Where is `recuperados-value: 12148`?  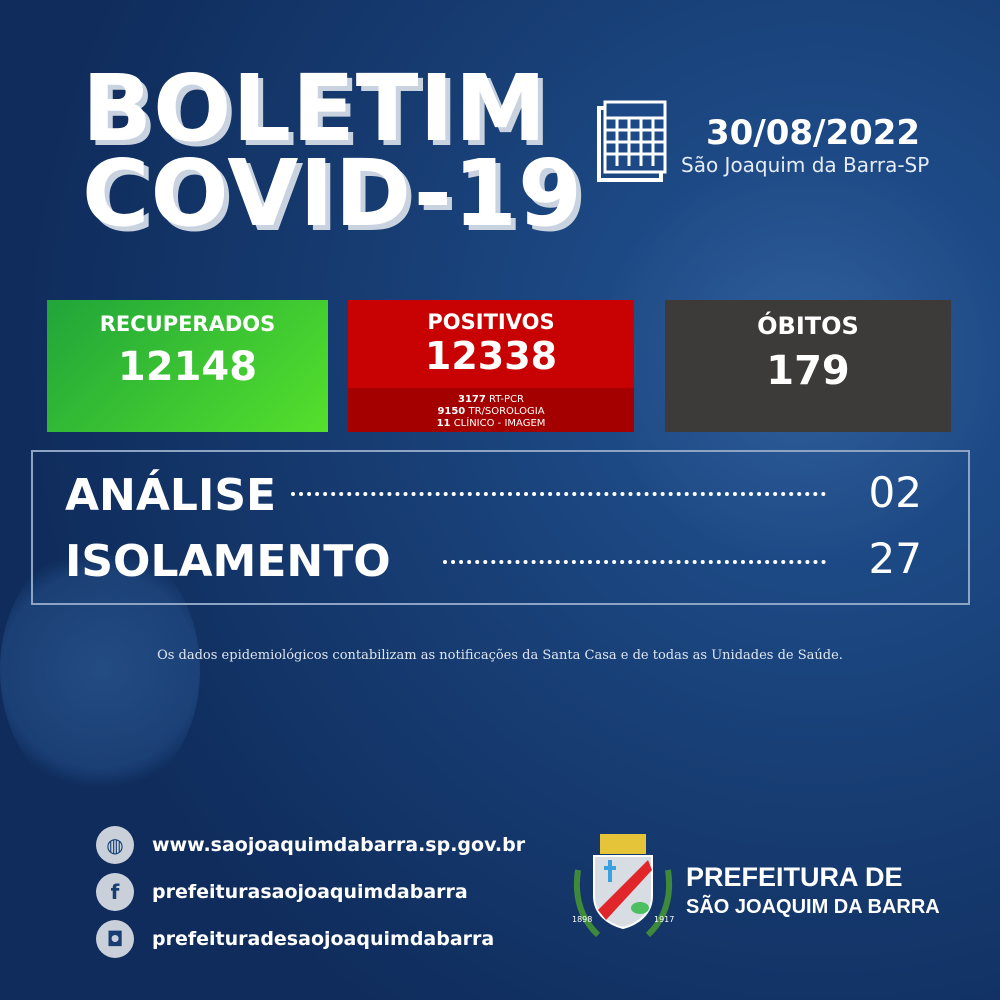
recuperados-value: 12148 is located at coordinates (187, 367).